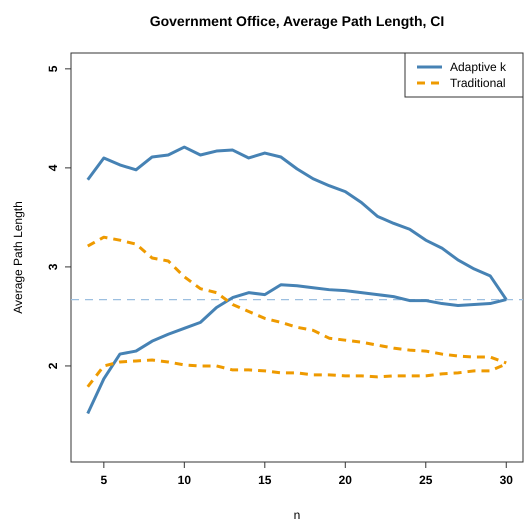 This screenshot has width=527, height=525. I want to click on x-tick-label: 5, so click(104, 480).